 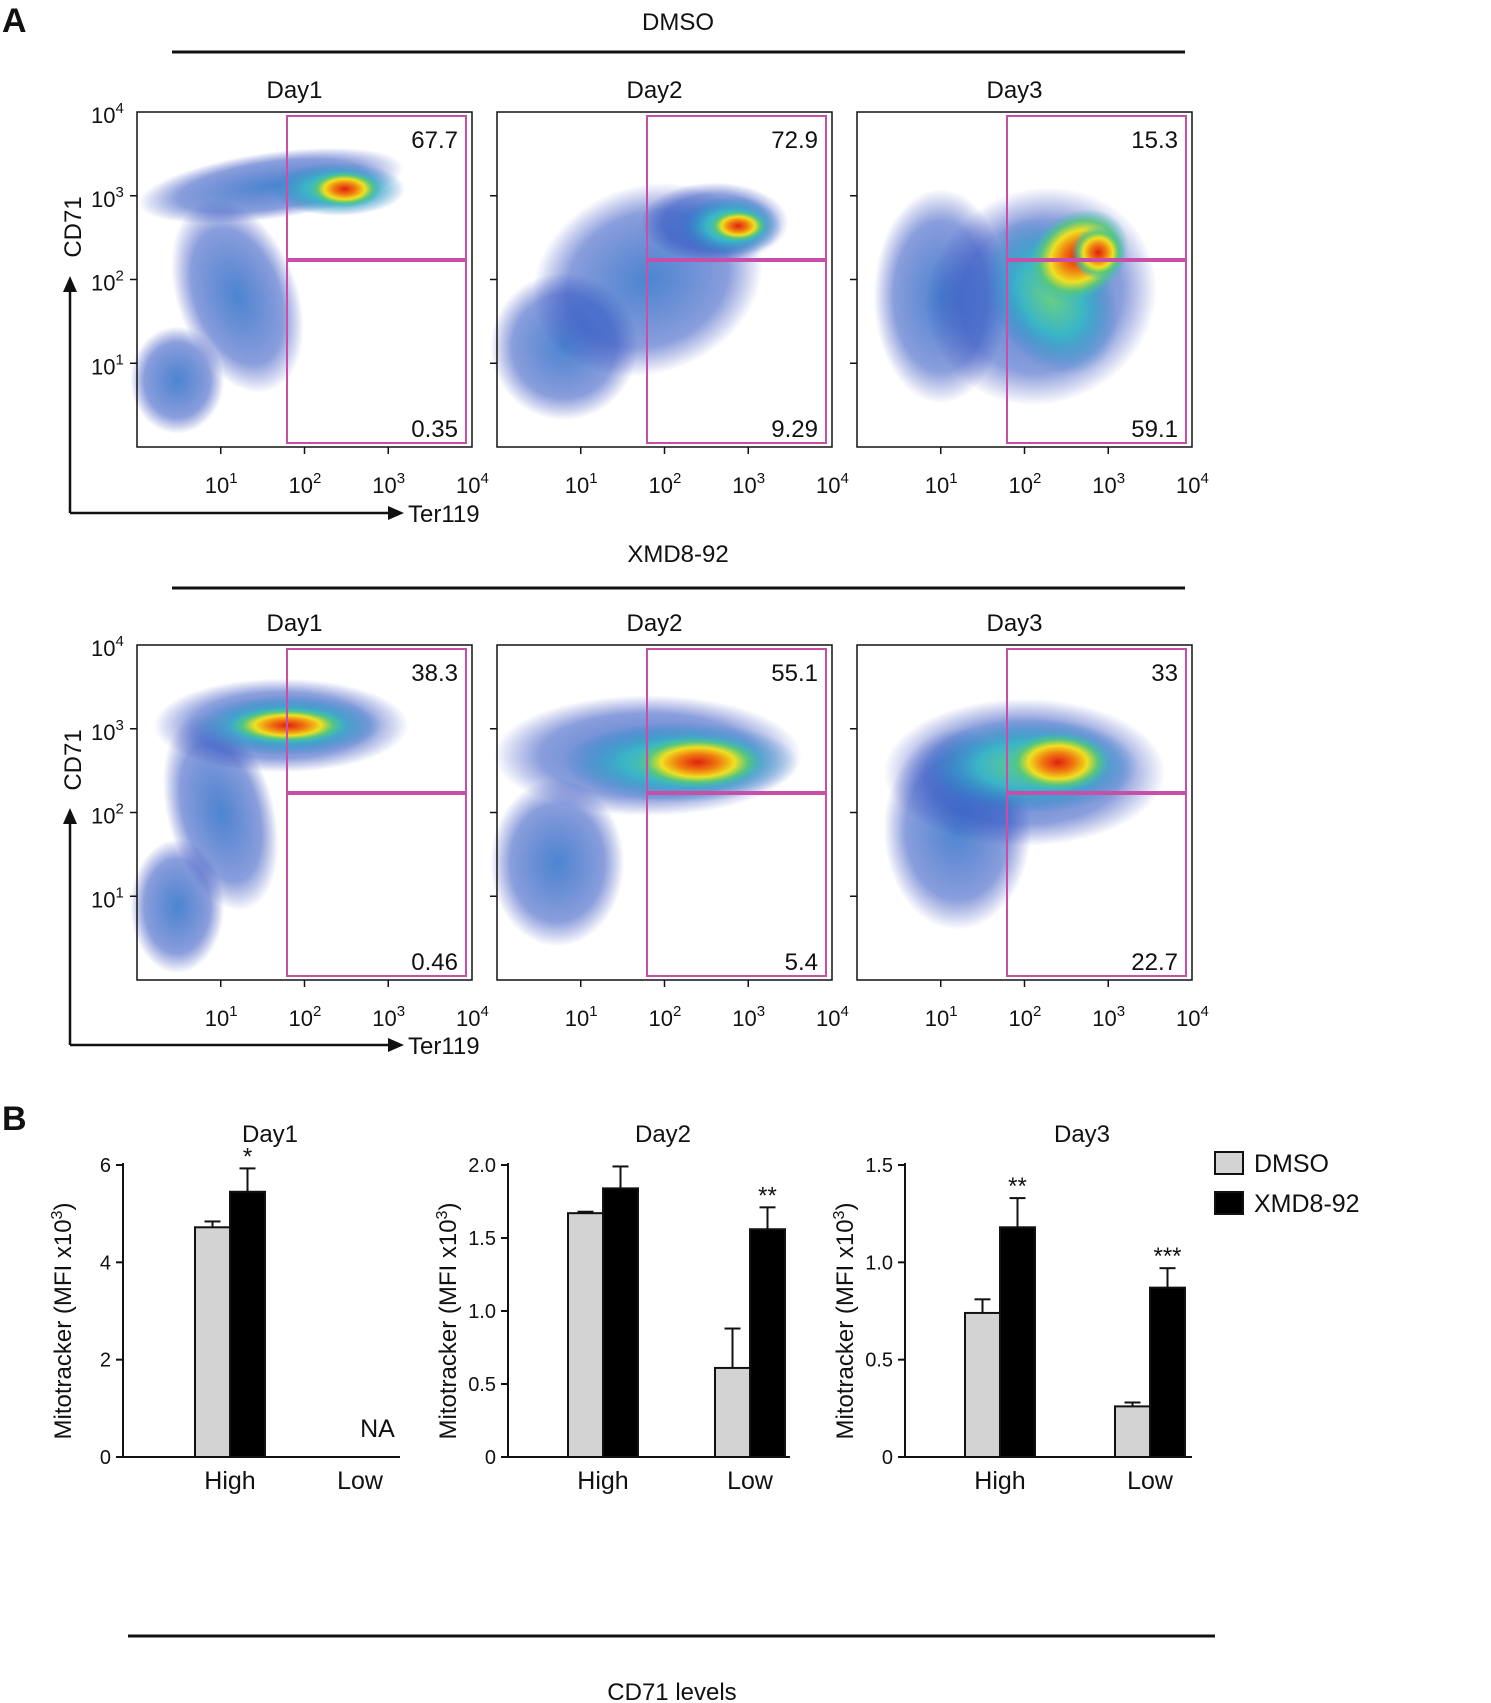 I want to click on bar-significance: *, so click(x=247, y=1156).